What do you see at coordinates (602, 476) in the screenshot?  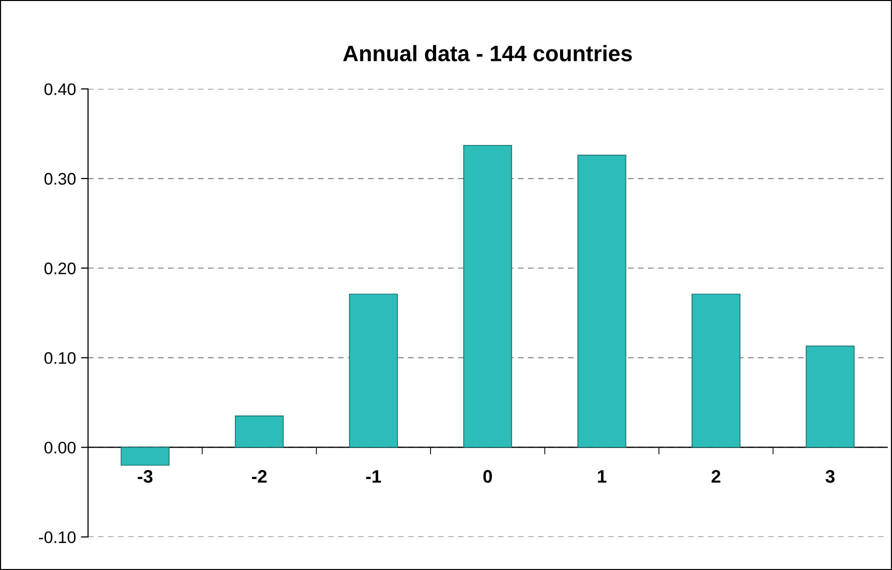 I see `x-tick-label: 1` at bounding box center [602, 476].